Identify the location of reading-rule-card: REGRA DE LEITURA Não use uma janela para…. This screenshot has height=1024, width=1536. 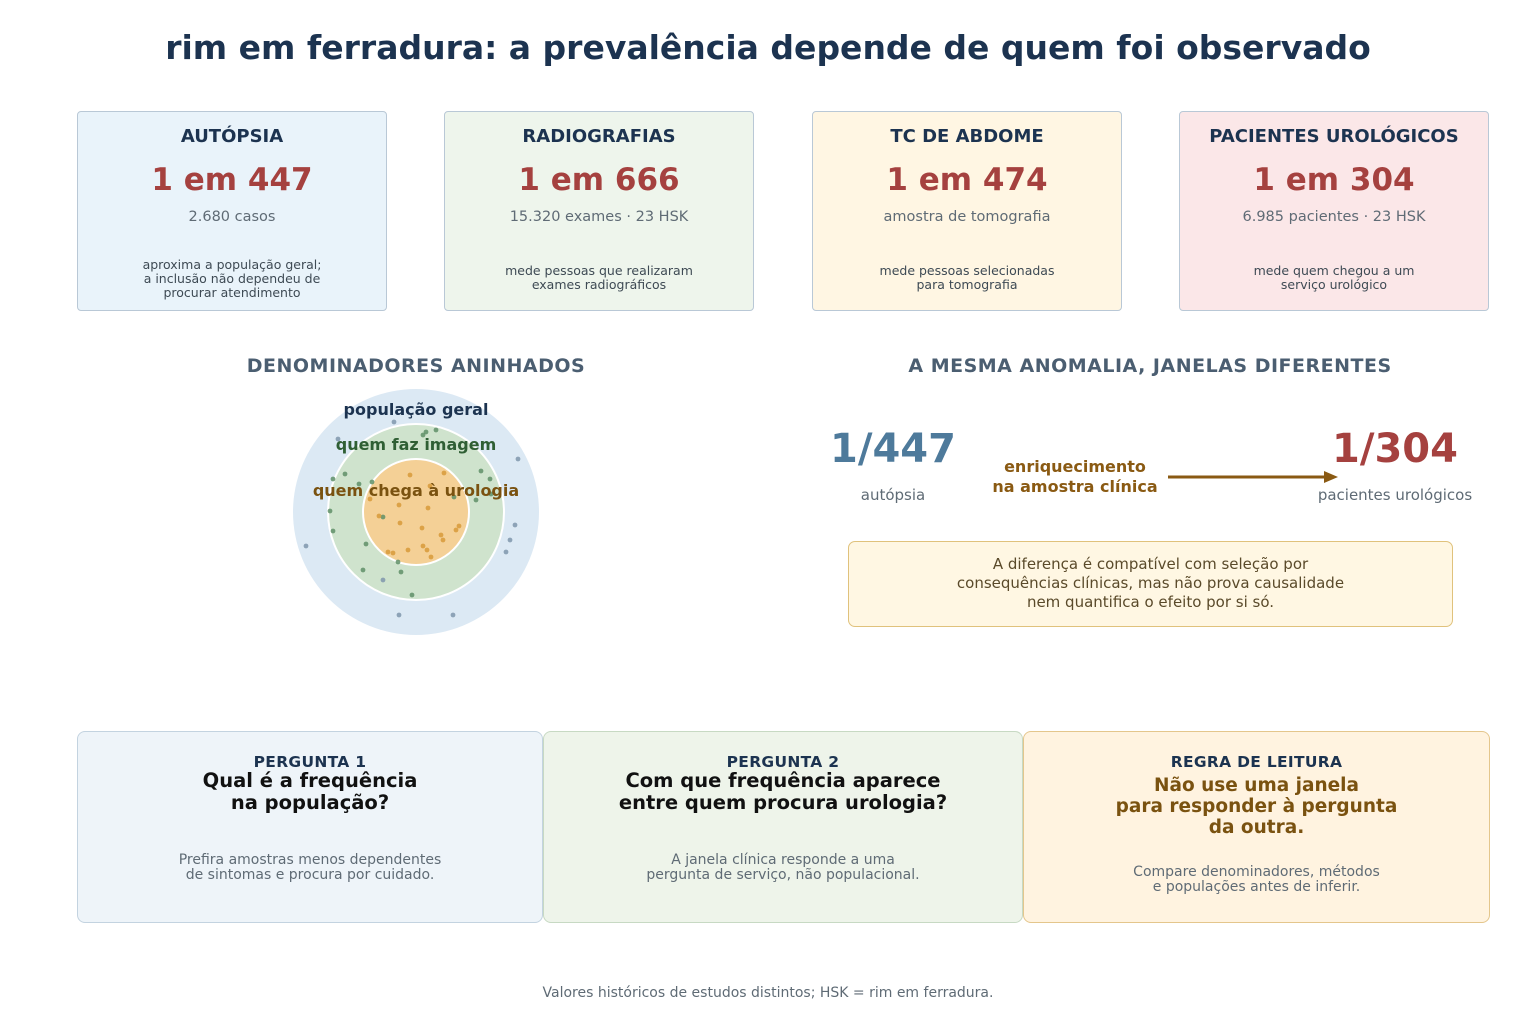
(1256, 827).